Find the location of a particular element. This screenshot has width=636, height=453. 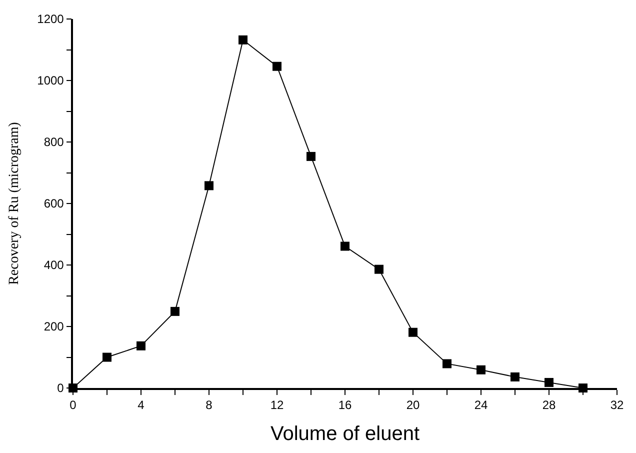

y-tick-label: 800 is located at coordinates (54, 142).